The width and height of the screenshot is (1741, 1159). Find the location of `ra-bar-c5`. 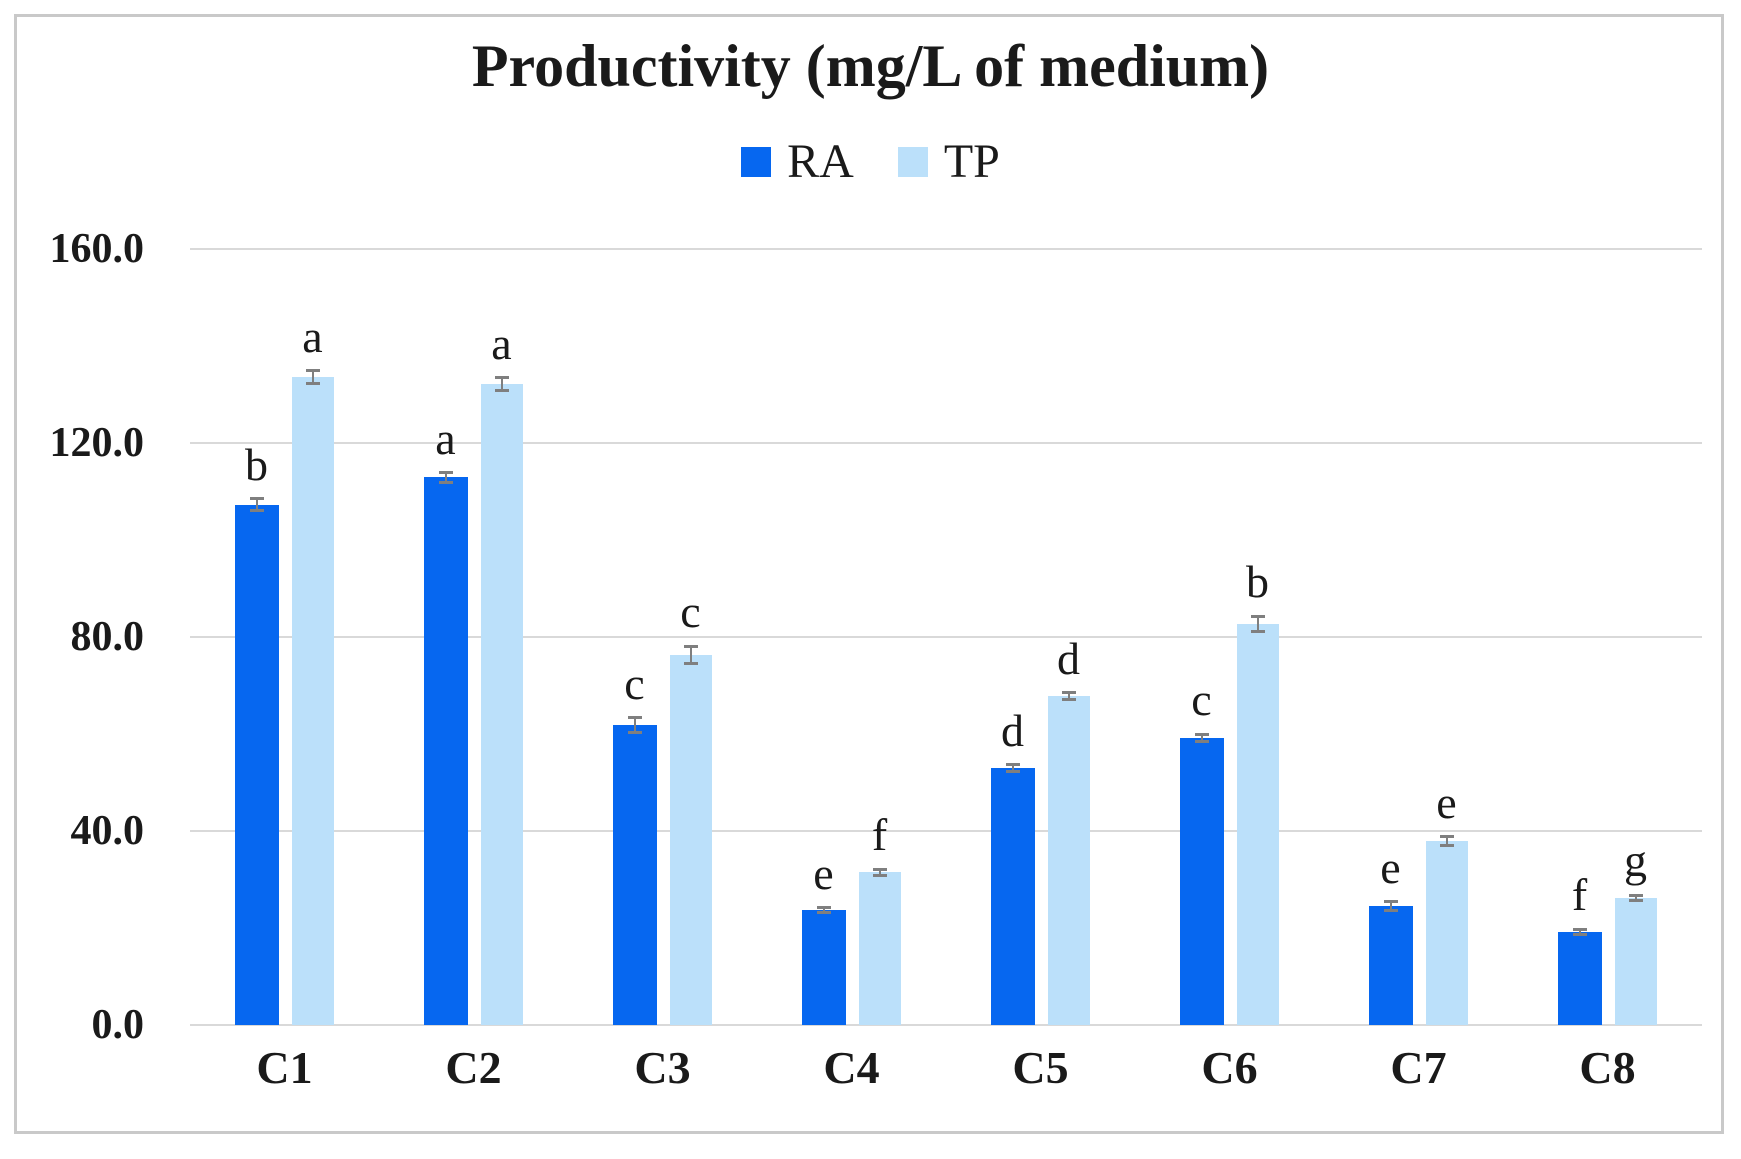

ra-bar-c5 is located at coordinates (1012, 896).